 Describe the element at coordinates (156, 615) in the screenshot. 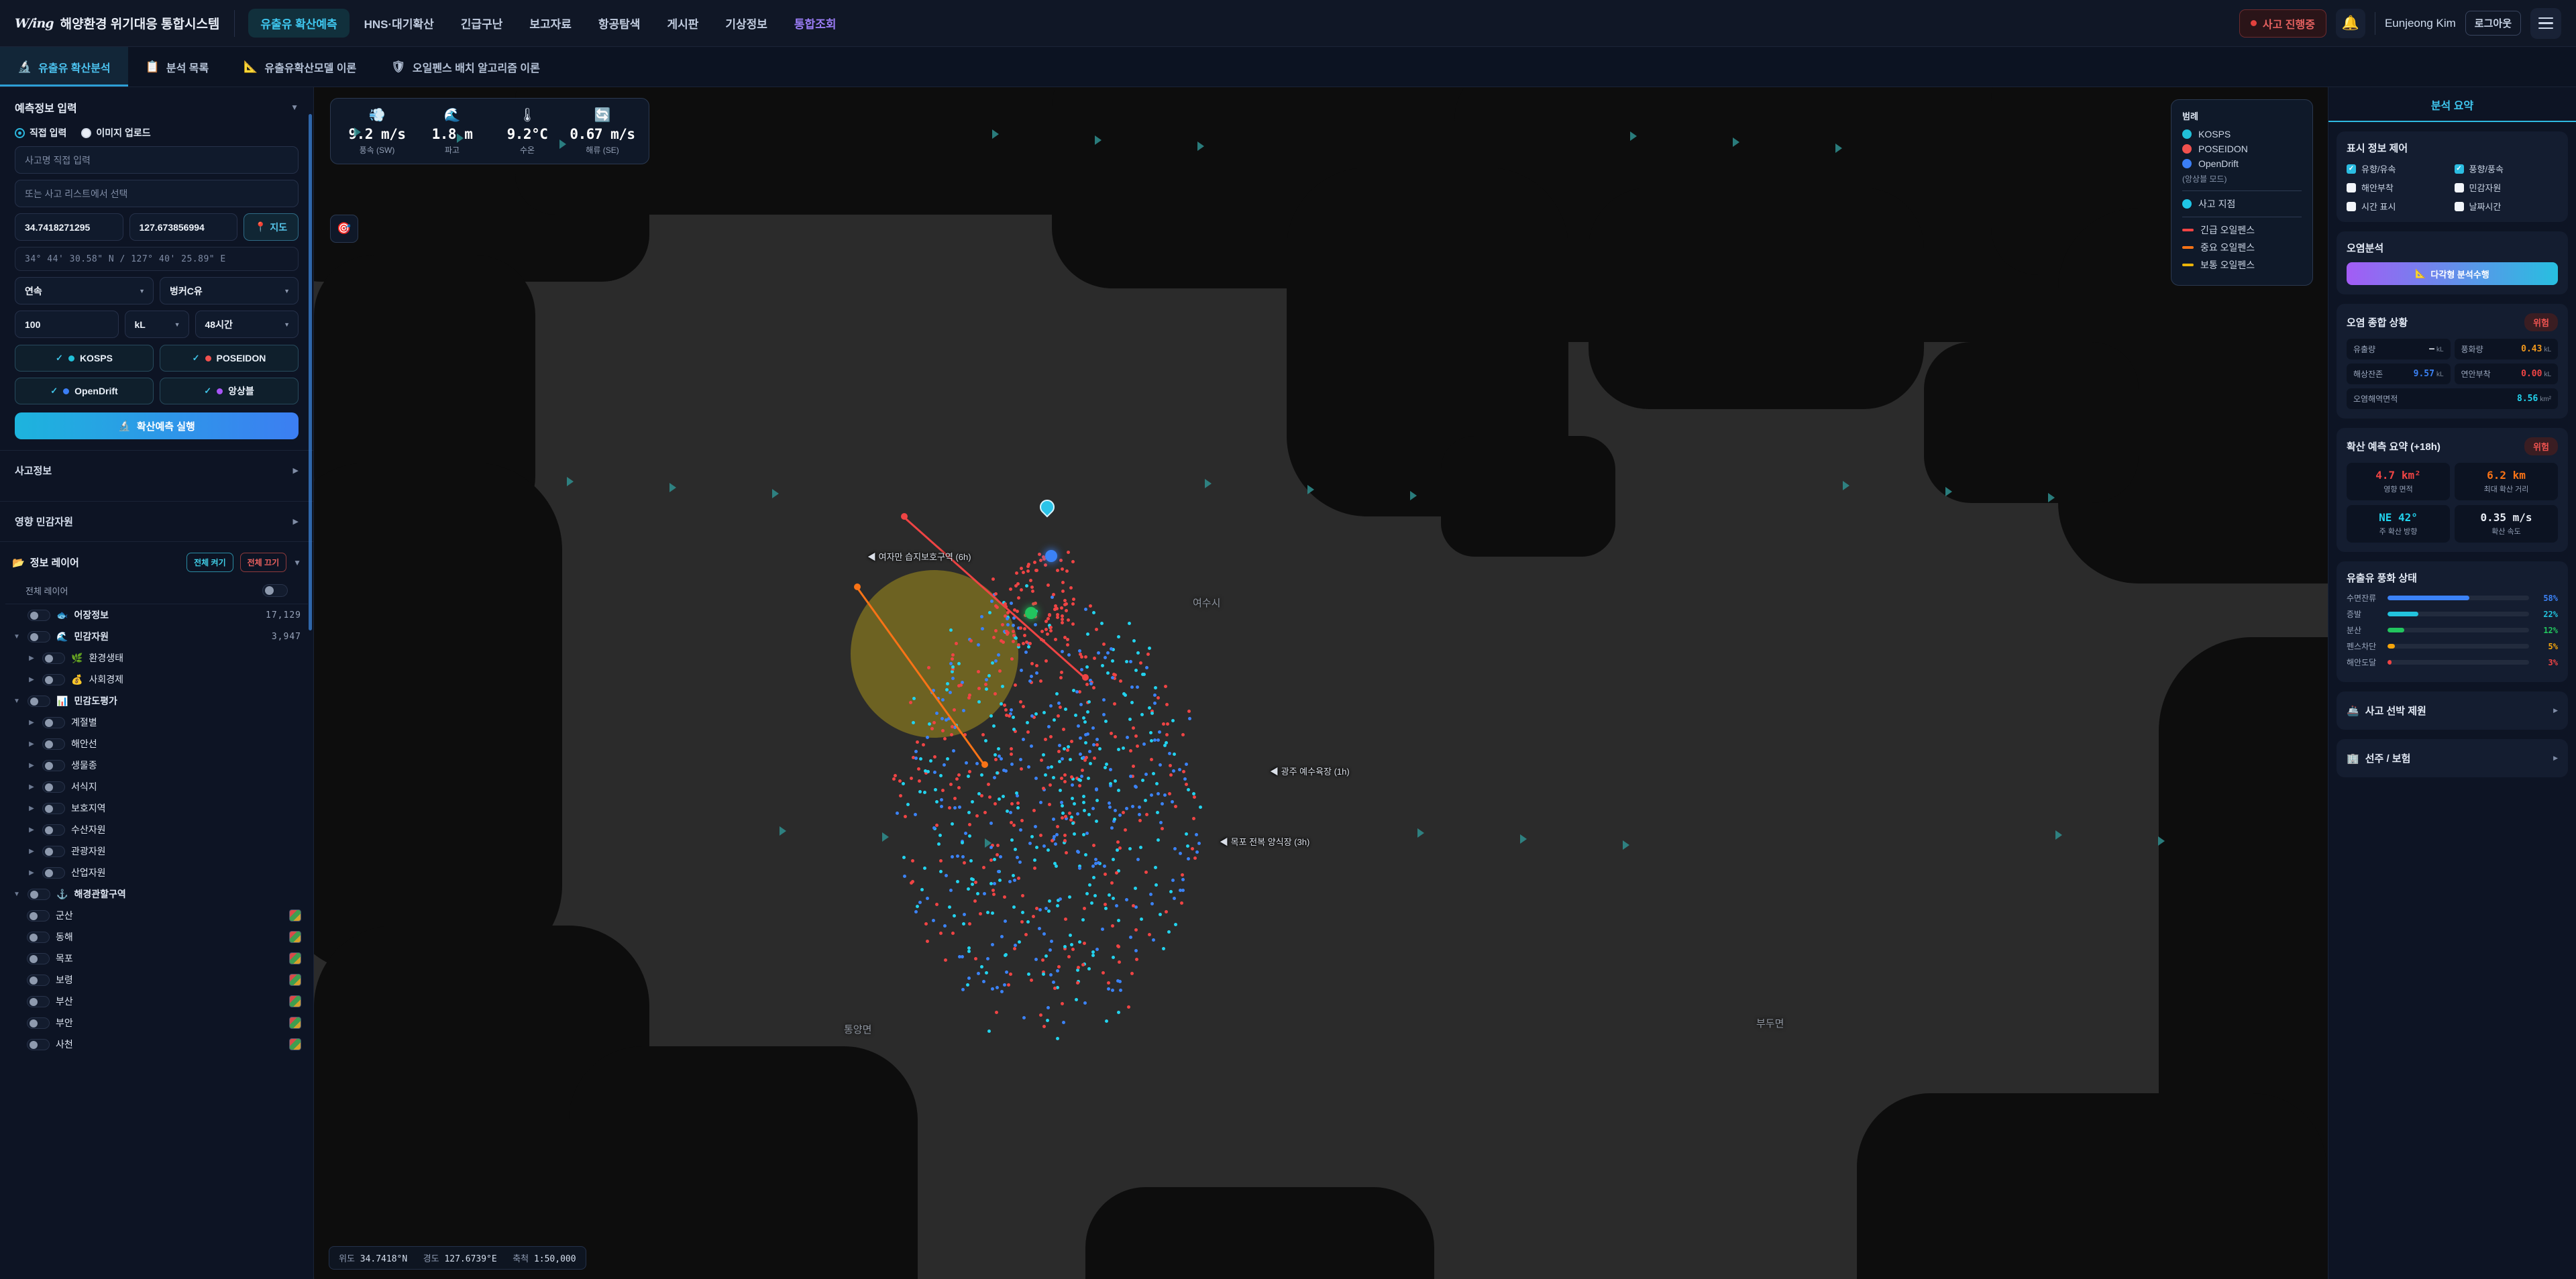

I see `layer-item: 🐟 어장정보 17,129` at that location.